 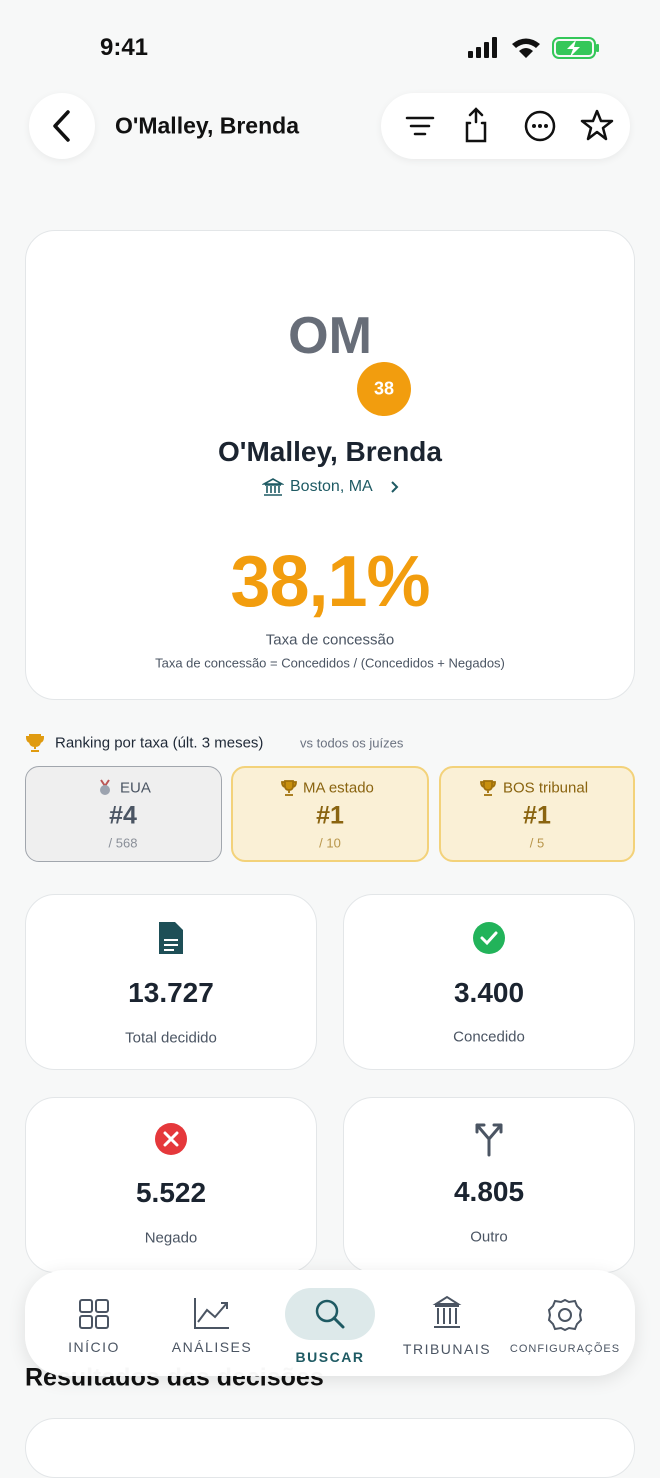 What do you see at coordinates (489, 1140) in the screenshot?
I see `split-icon` at bounding box center [489, 1140].